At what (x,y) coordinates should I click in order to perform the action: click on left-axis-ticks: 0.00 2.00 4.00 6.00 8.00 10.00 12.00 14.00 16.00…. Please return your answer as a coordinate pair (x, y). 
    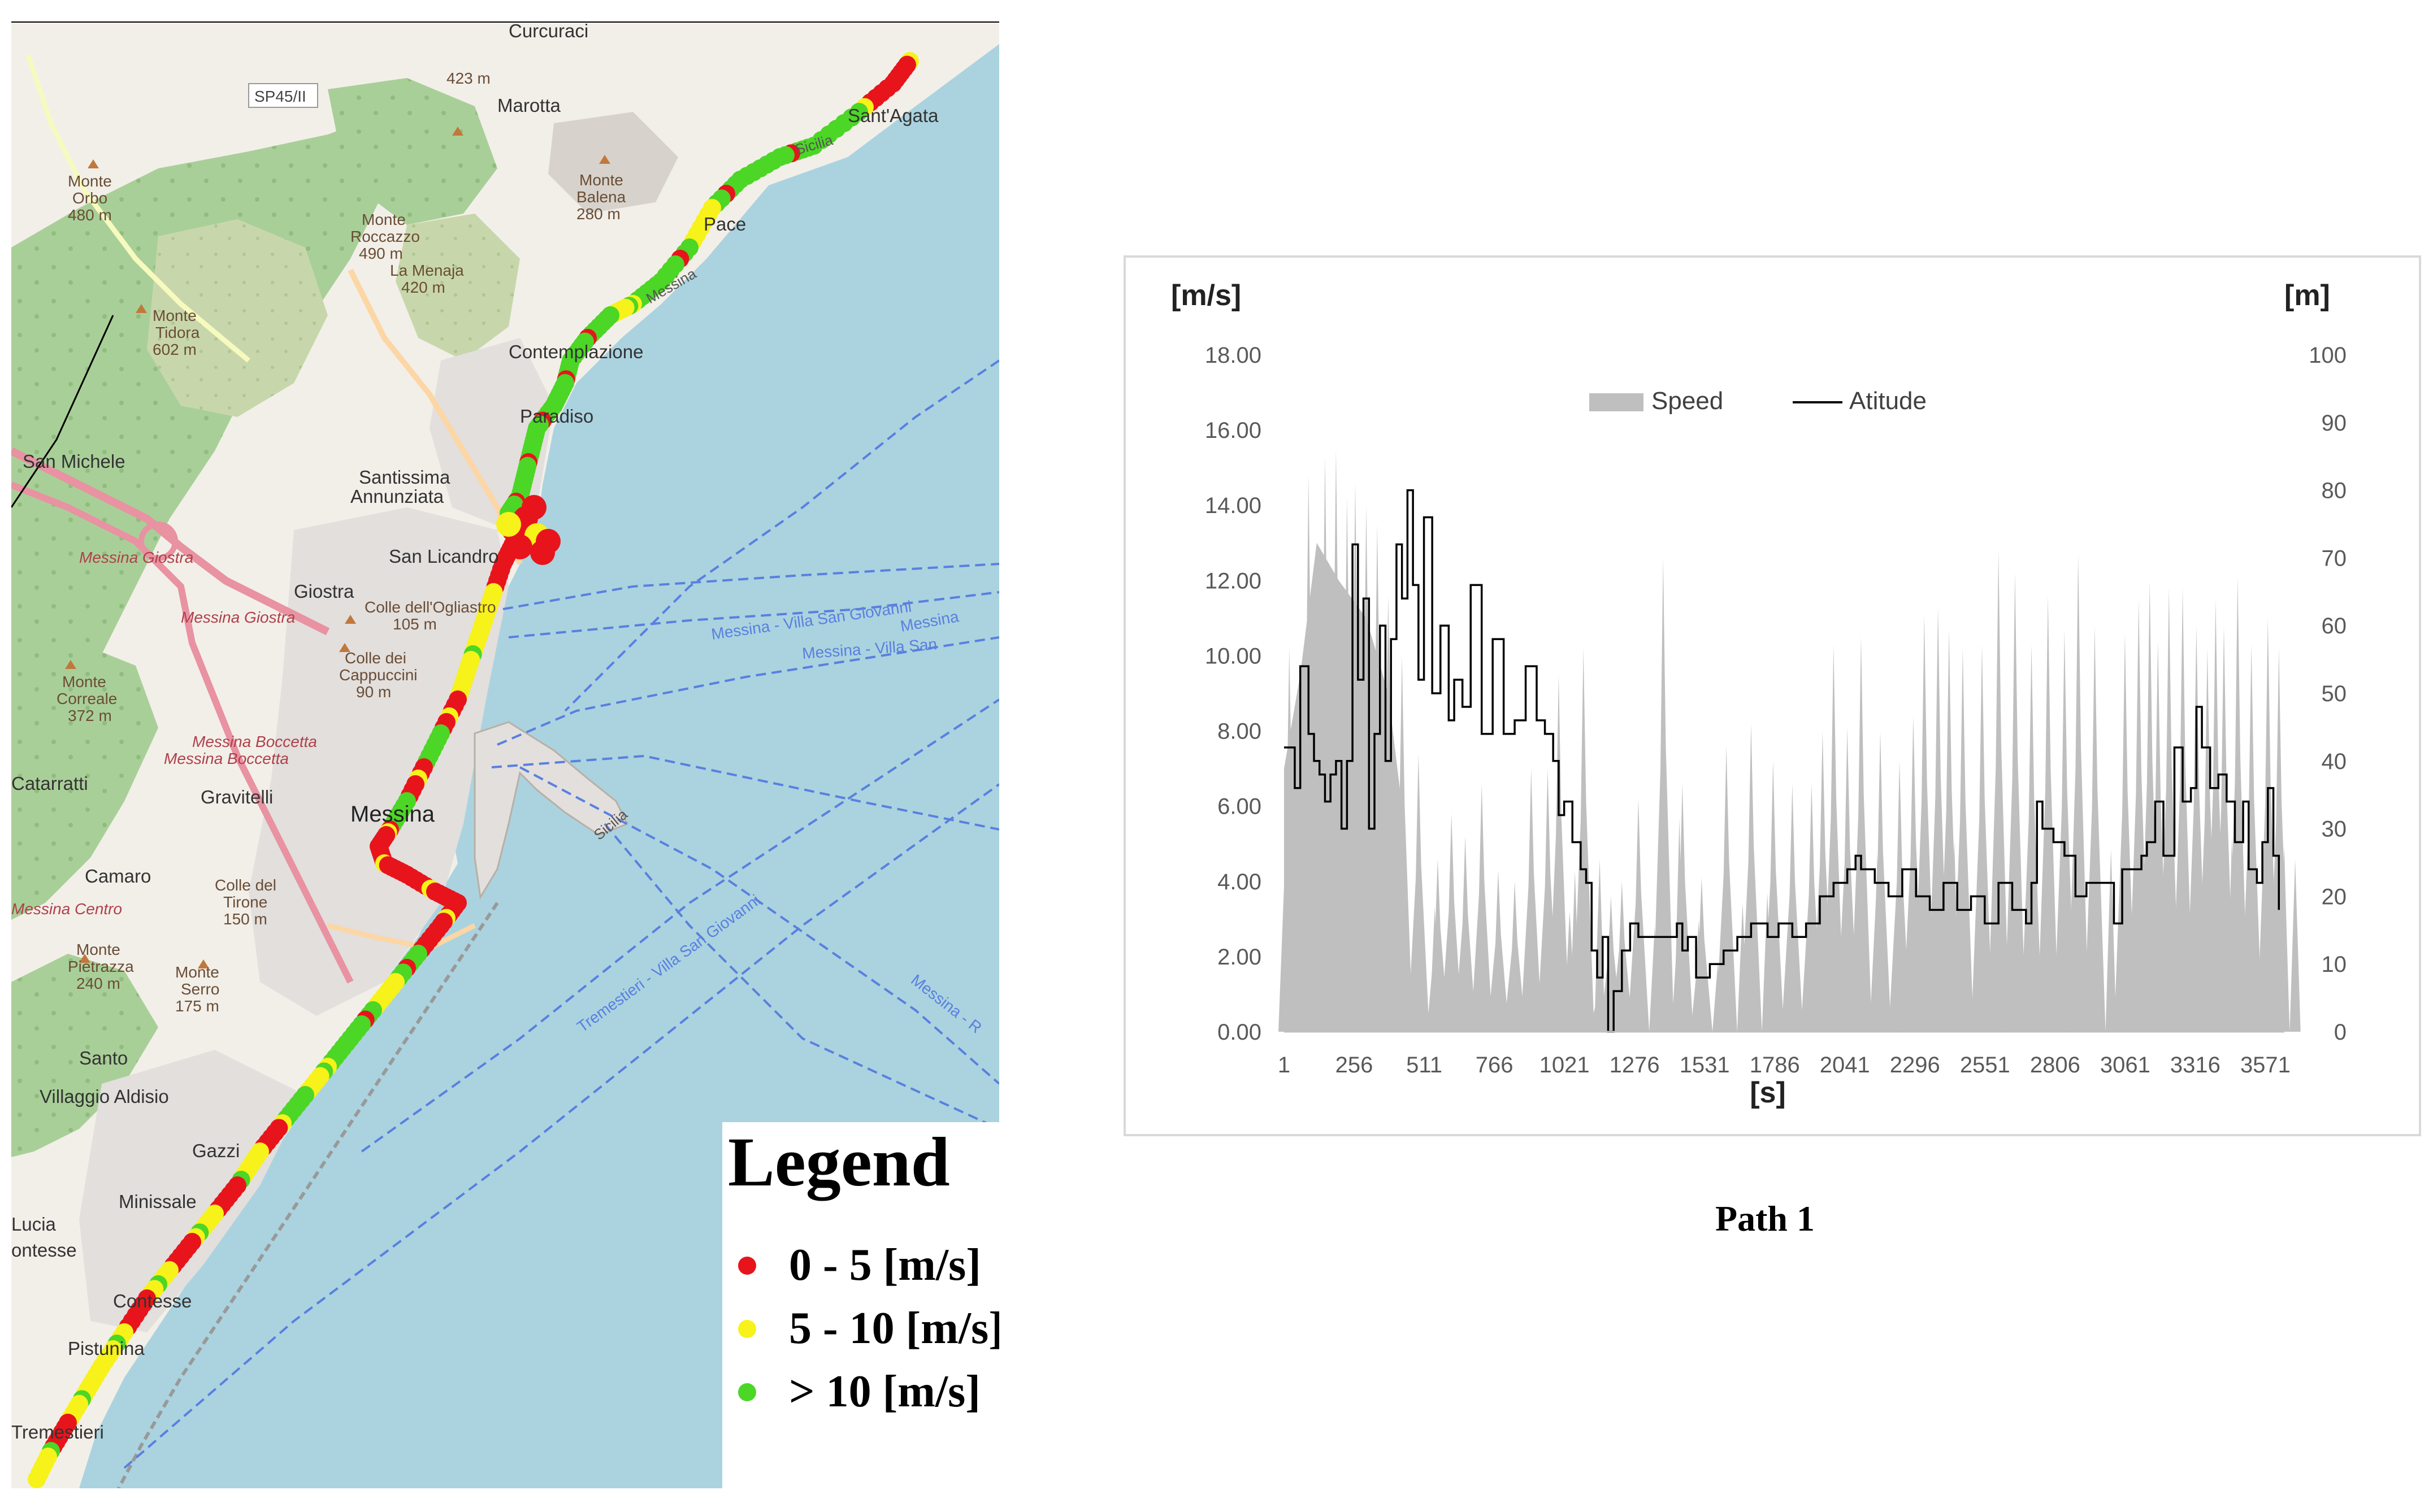
    Looking at the image, I should click on (1233, 694).